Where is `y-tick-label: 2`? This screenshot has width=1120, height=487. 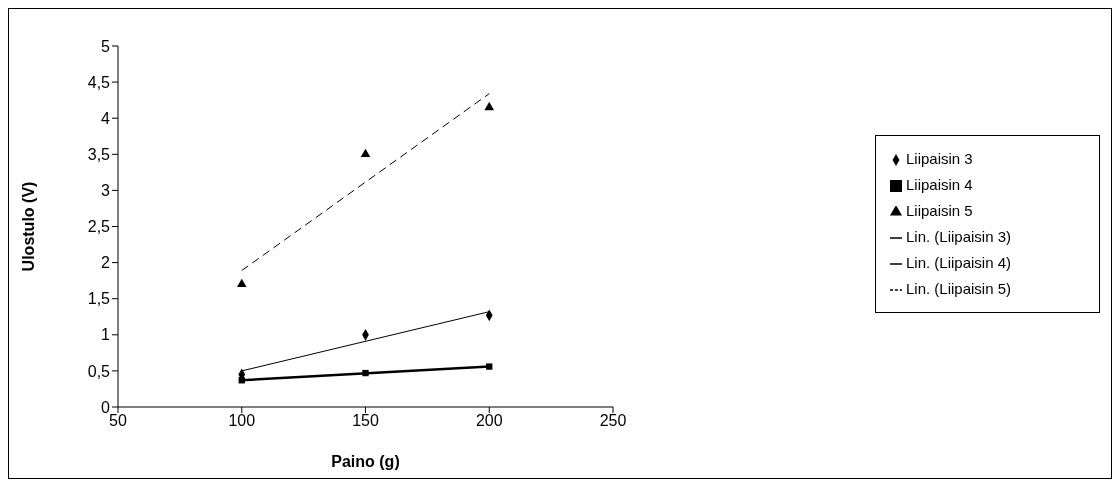 y-tick-label: 2 is located at coordinates (106, 263).